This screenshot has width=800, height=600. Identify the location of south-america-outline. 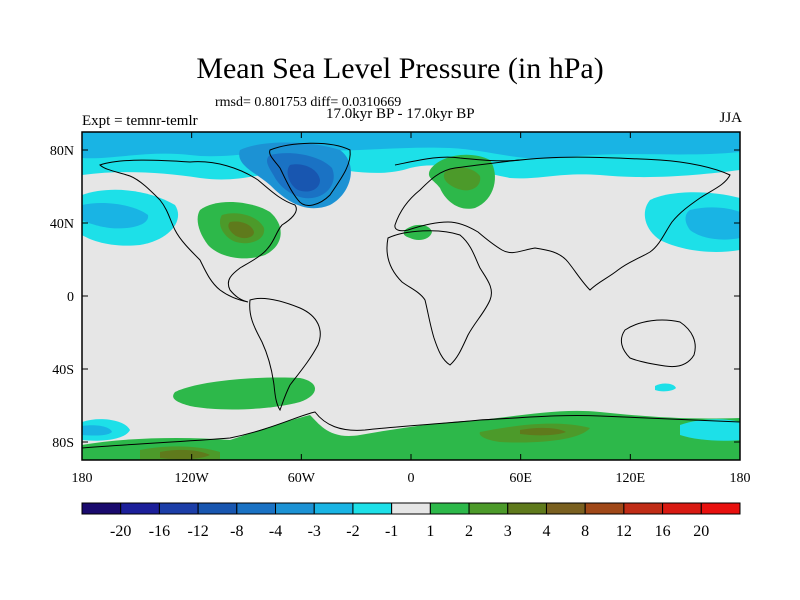
(285, 354).